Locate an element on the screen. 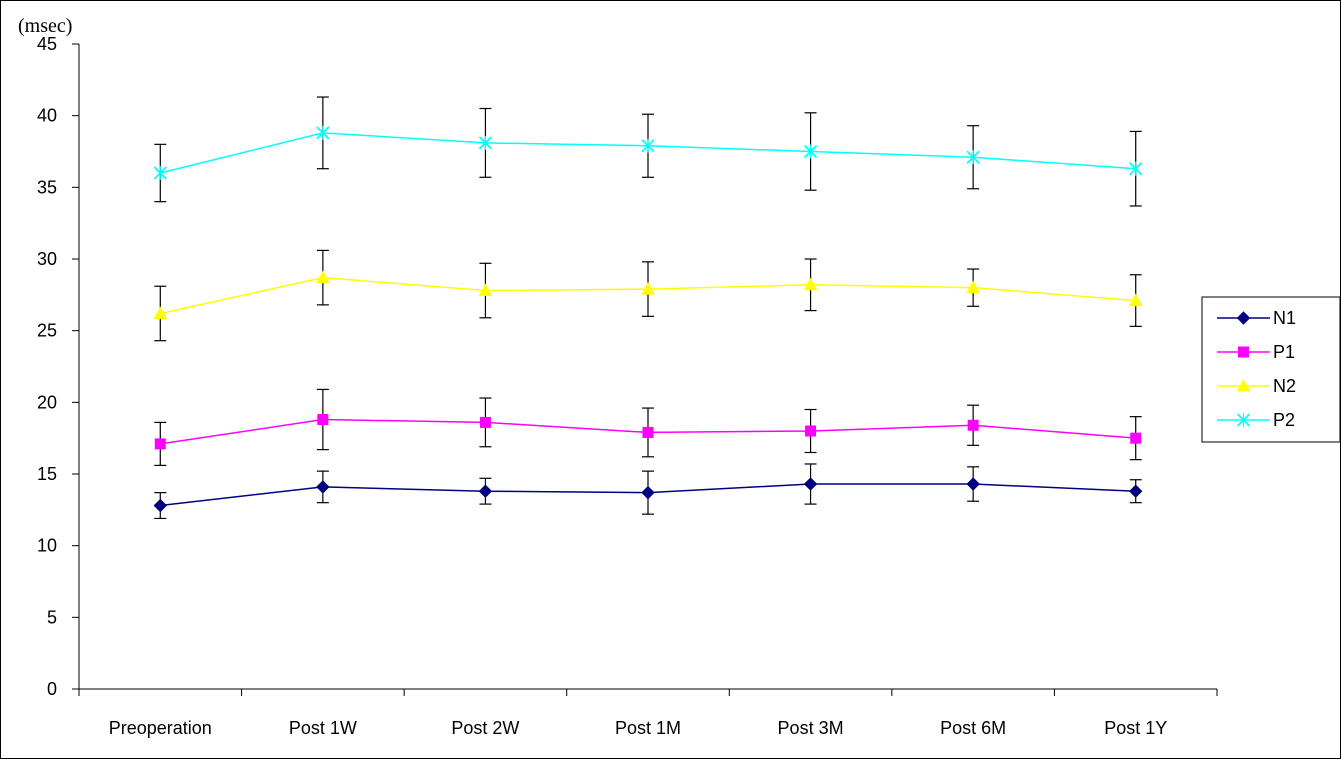 Image resolution: width=1341 pixels, height=759 pixels. y-tick-label: 0 is located at coordinates (52, 689).